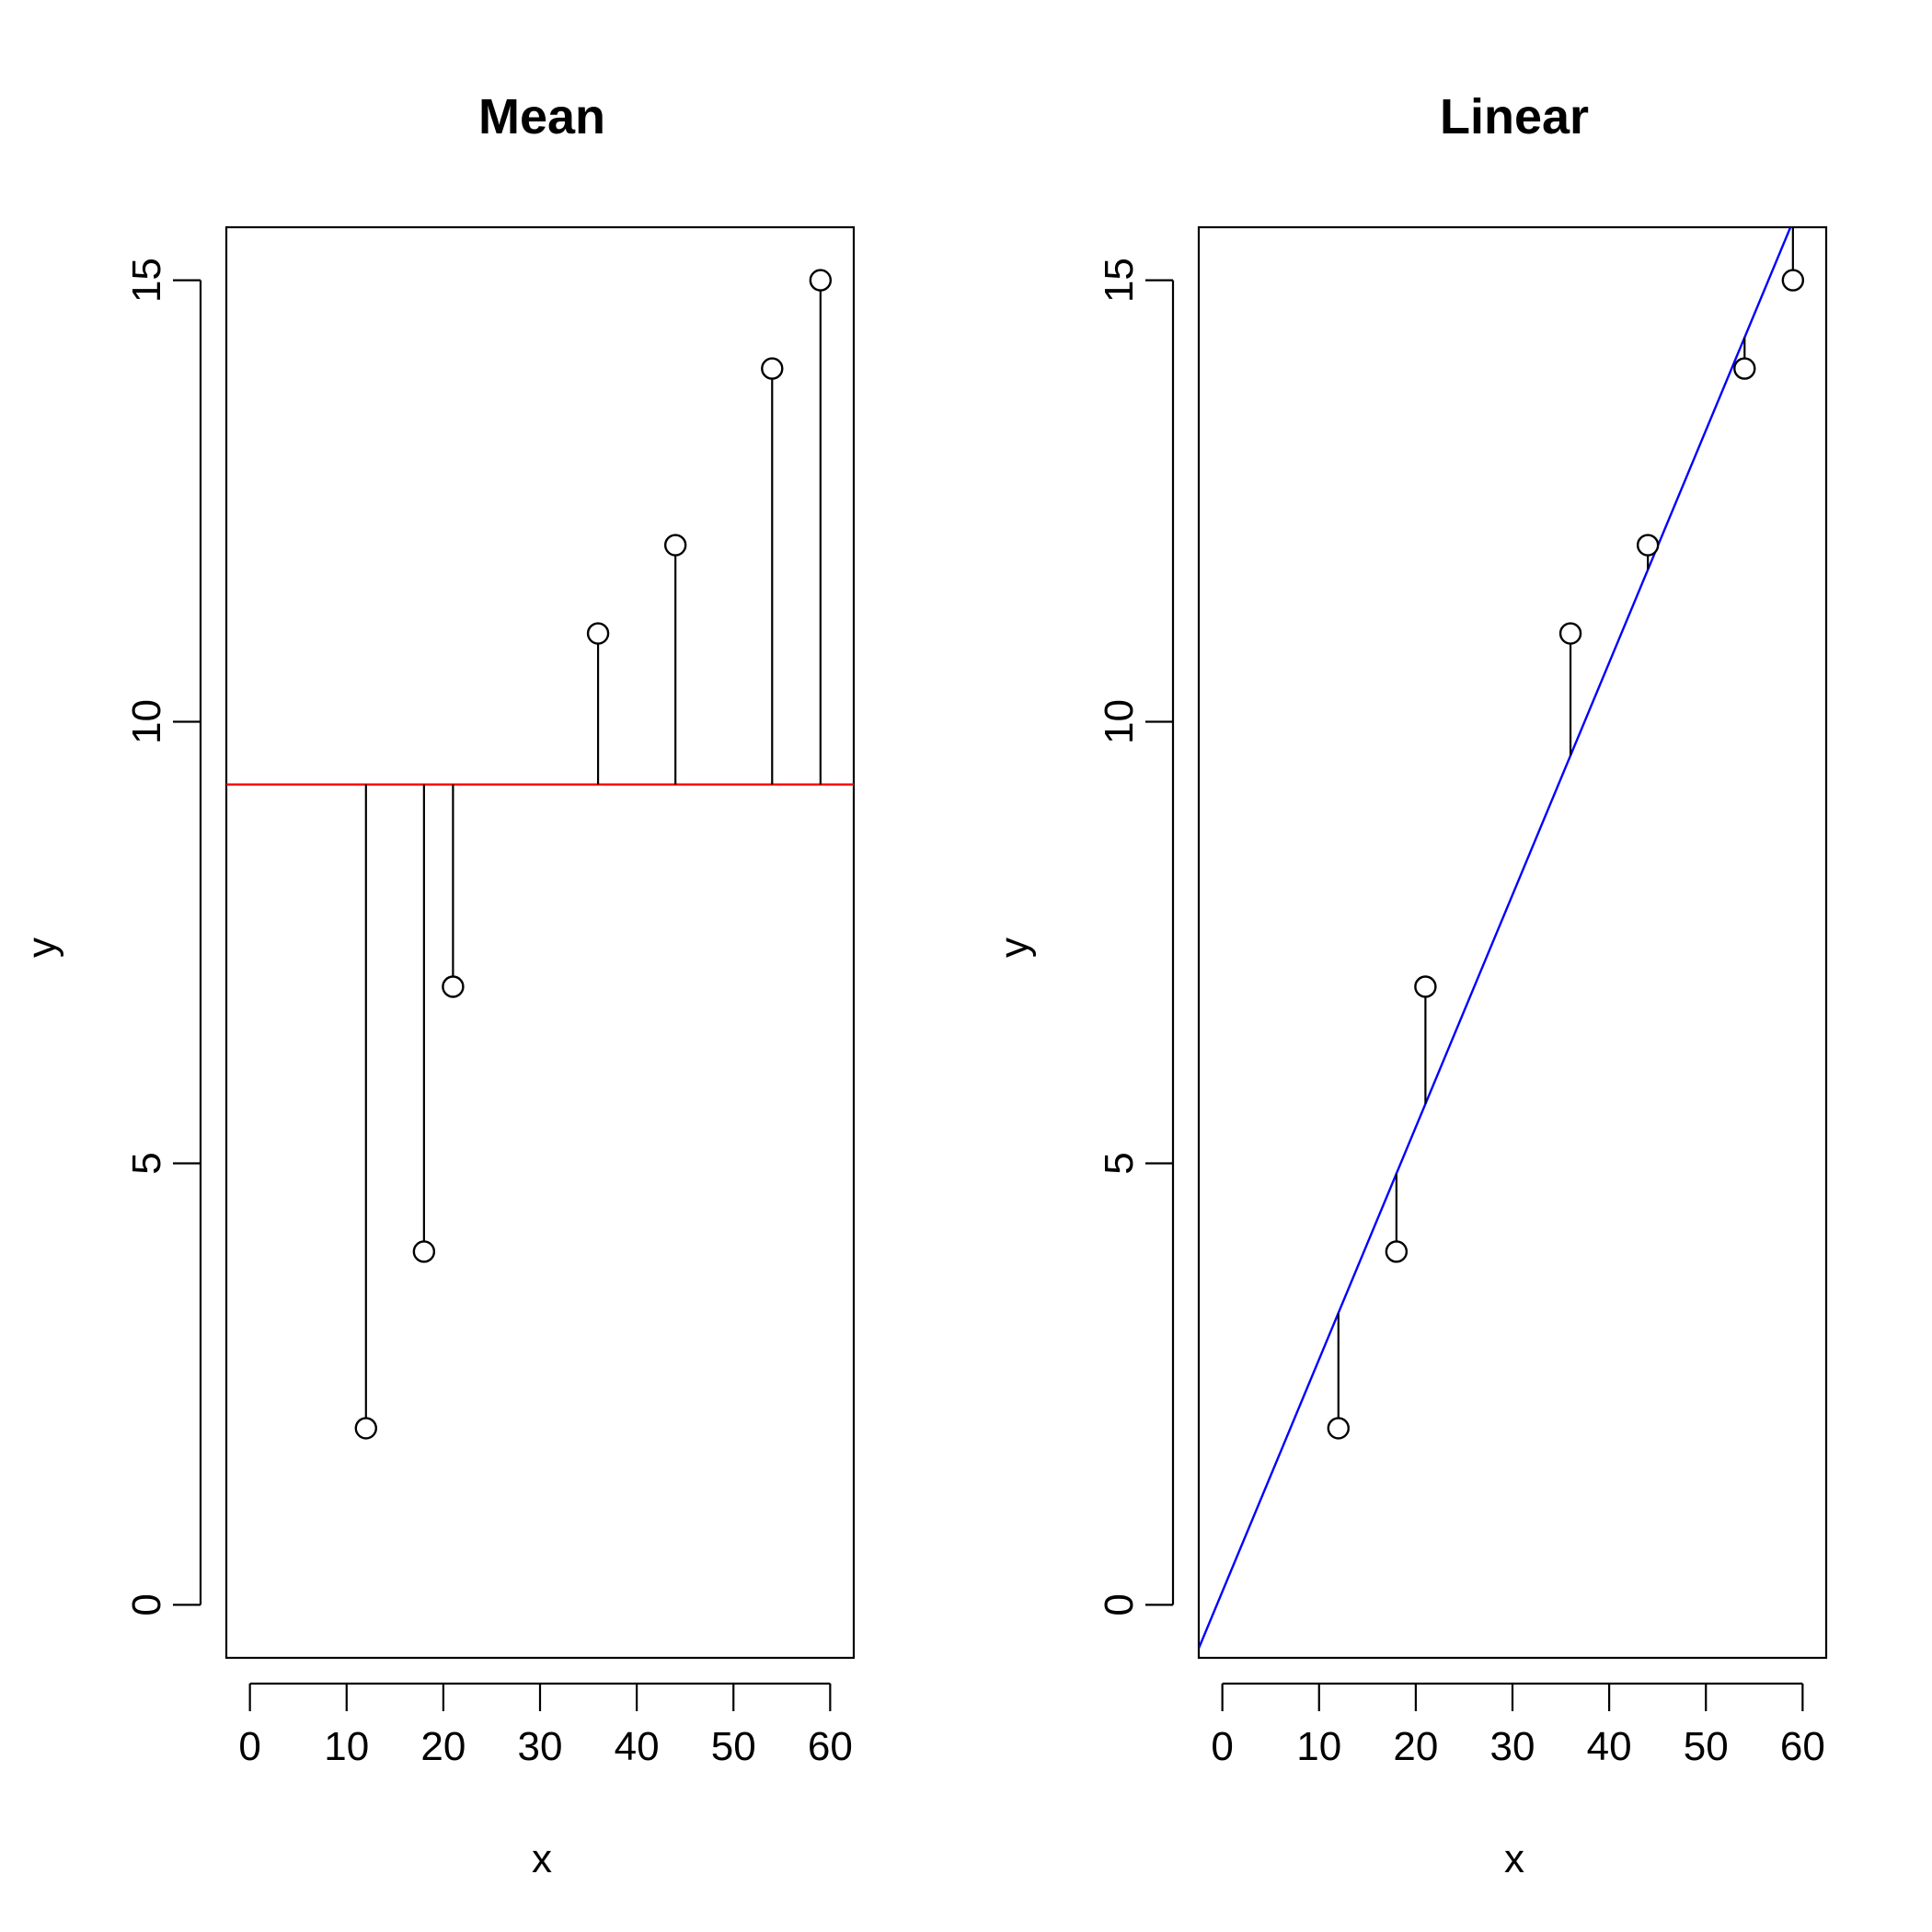 The width and height of the screenshot is (1932, 1932). Describe the element at coordinates (637, 1746) in the screenshot. I see `mean-x-tick-label: 40` at that location.